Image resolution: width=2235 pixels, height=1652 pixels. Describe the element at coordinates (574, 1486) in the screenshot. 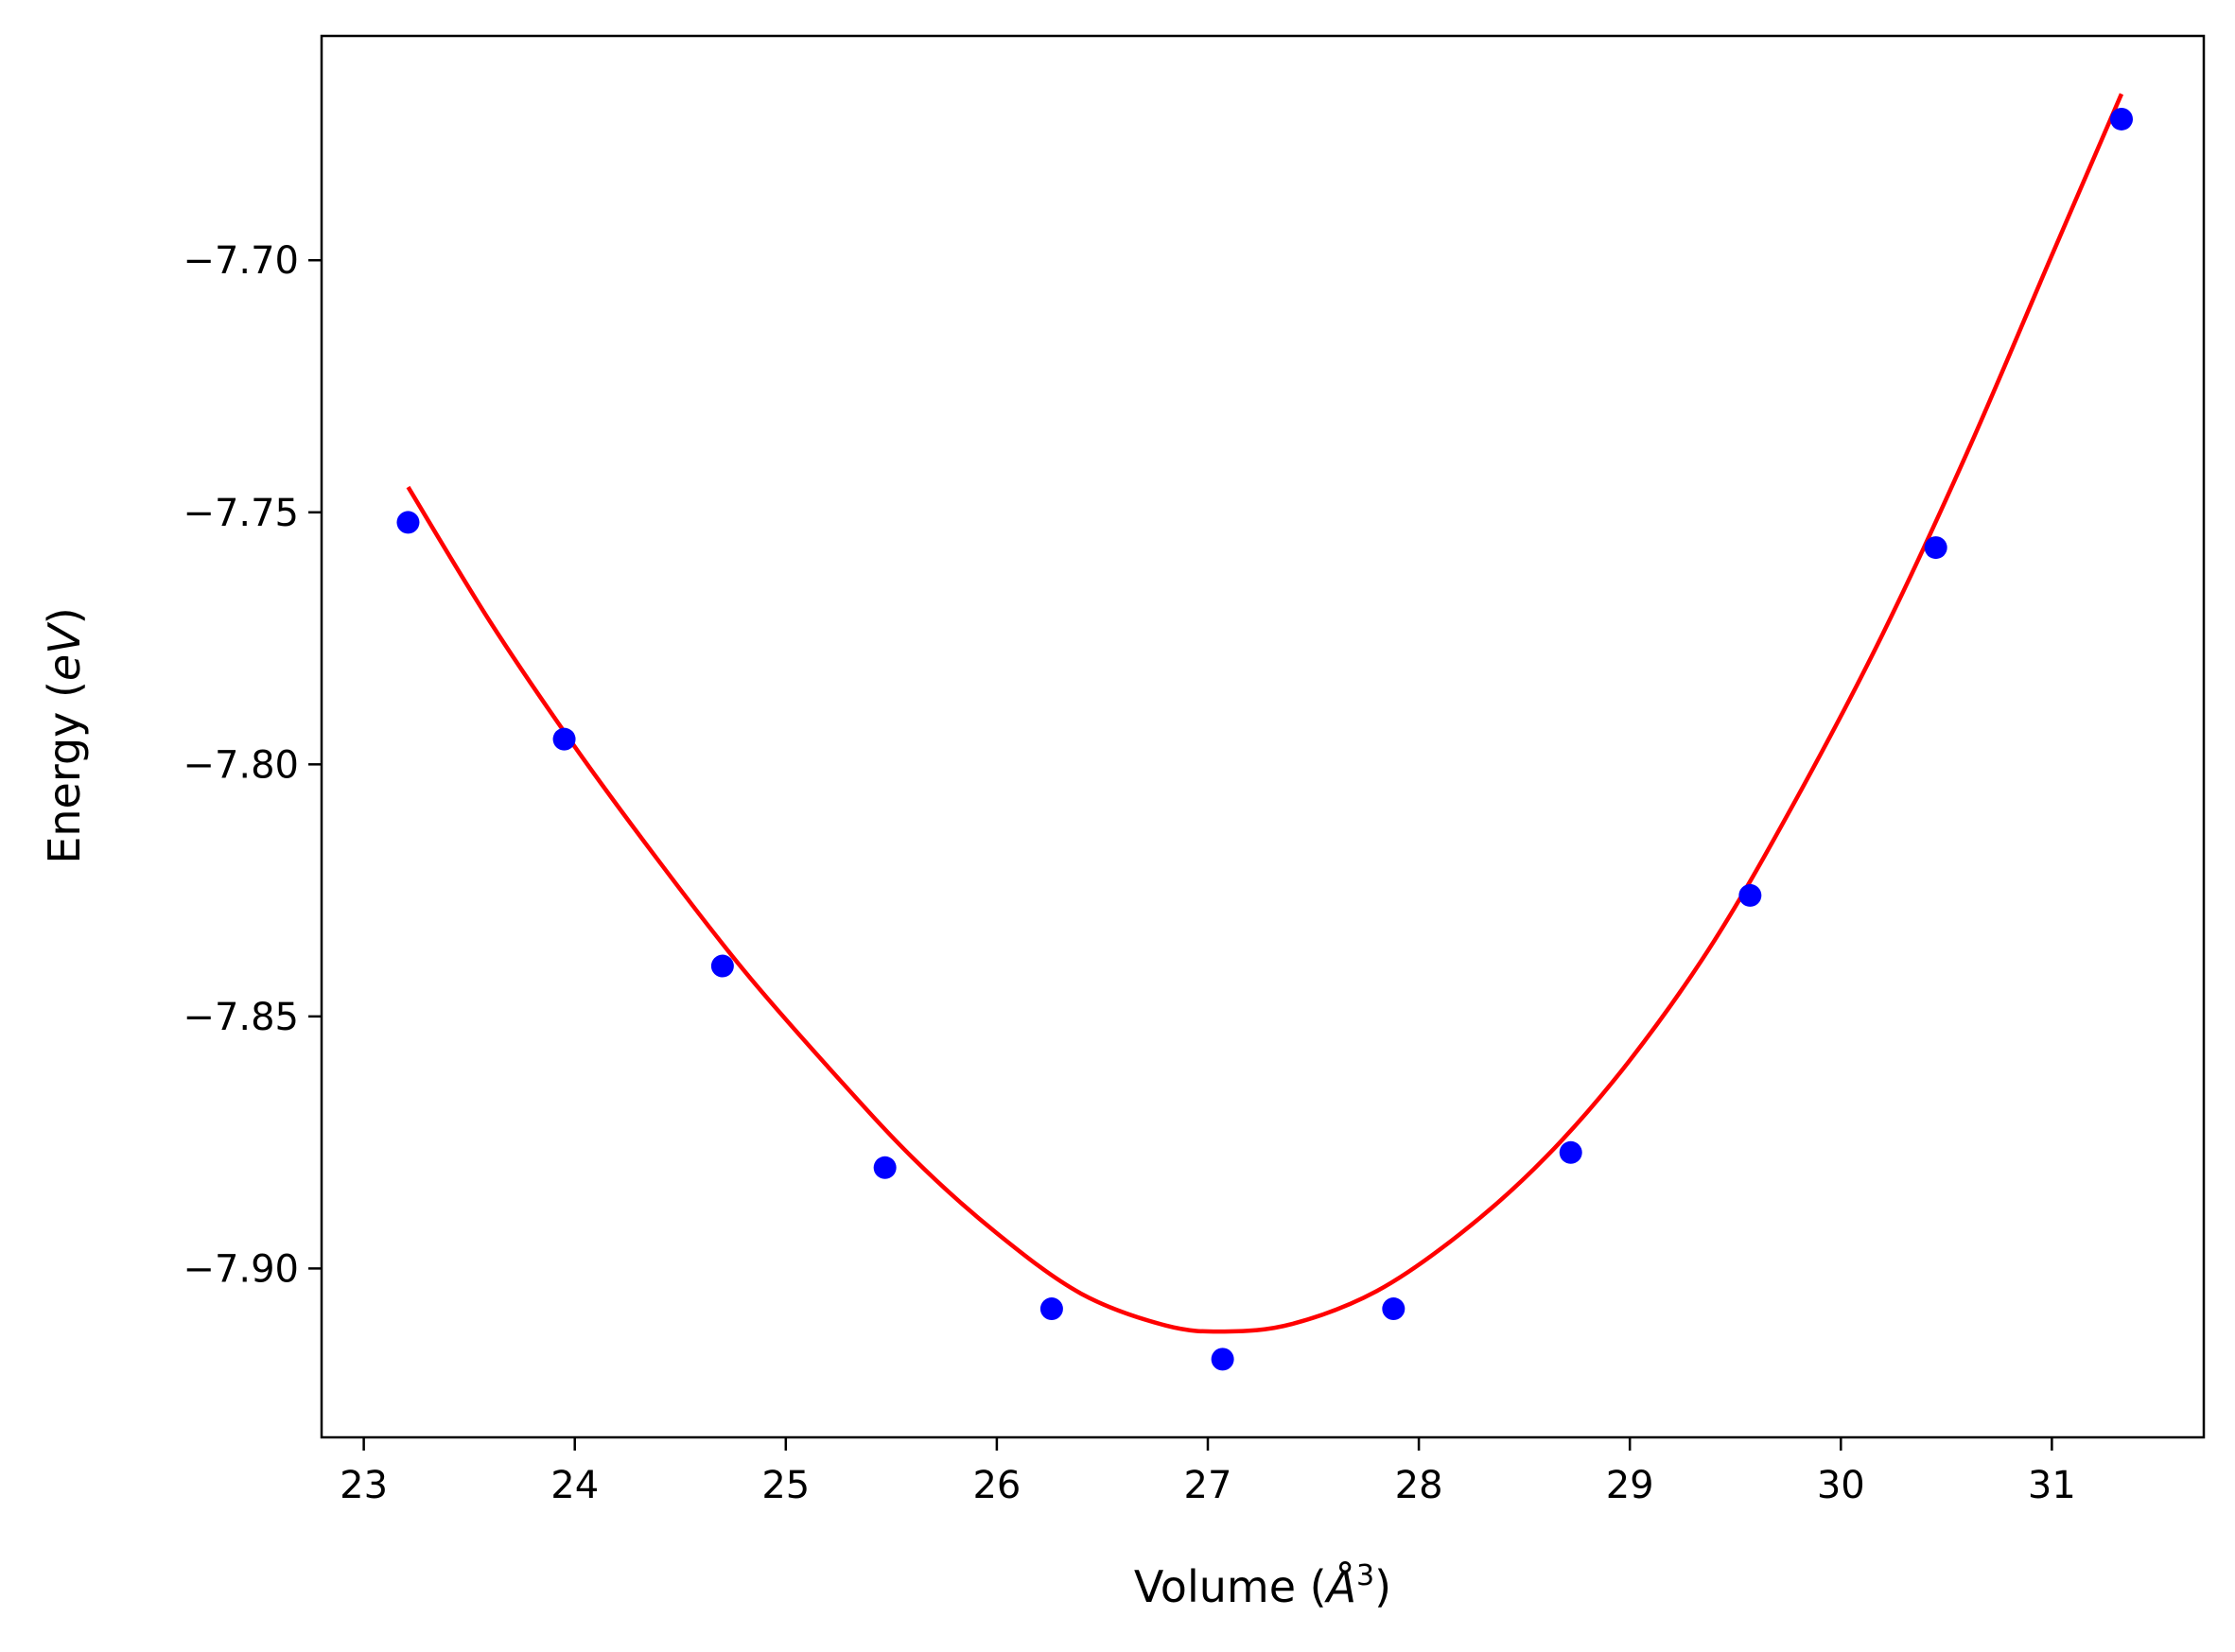

I see `x-tick-label: 24` at that location.